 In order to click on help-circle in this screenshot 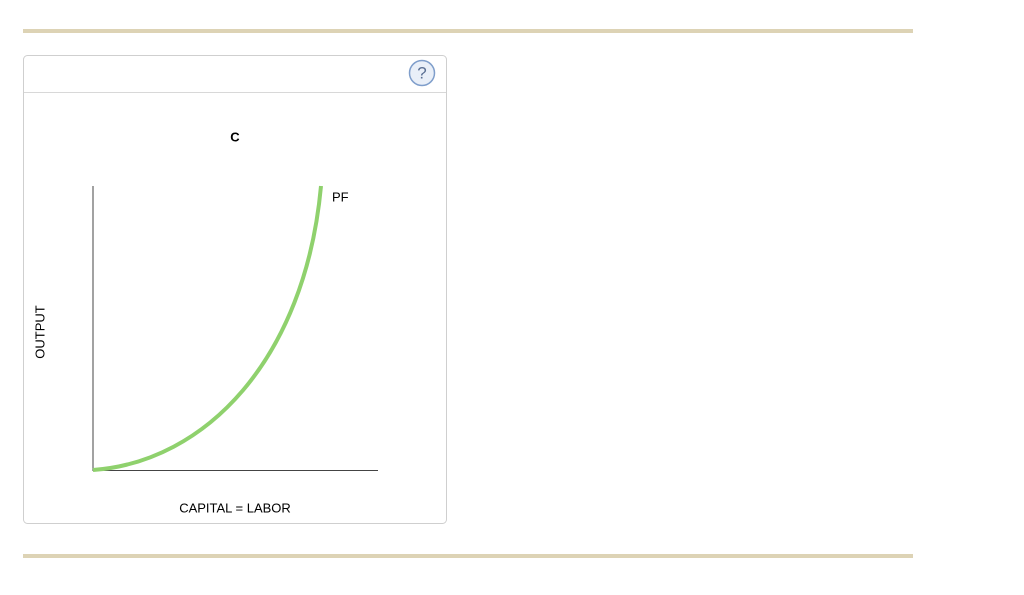, I will do `click(422, 73)`.